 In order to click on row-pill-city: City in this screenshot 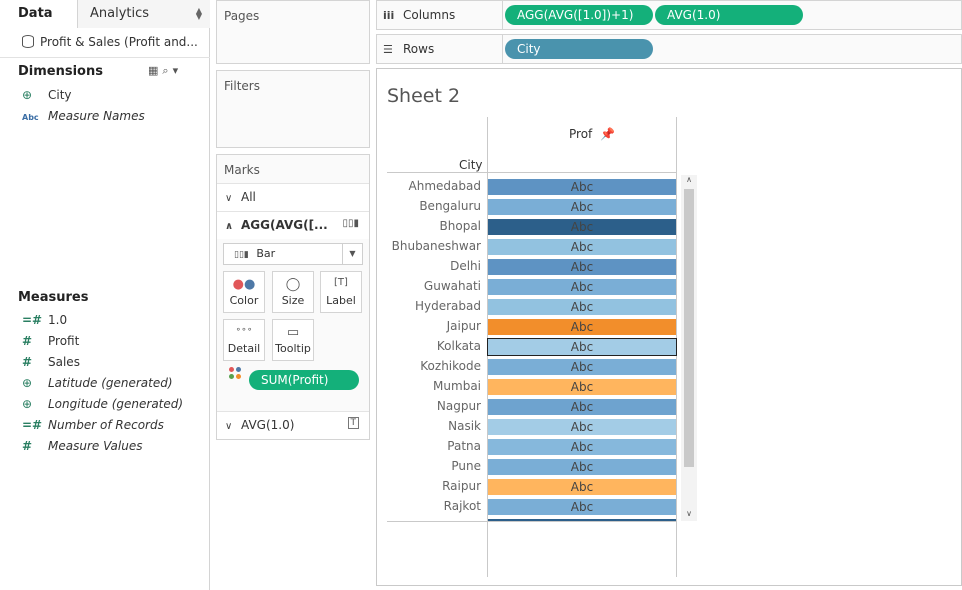, I will do `click(579, 49)`.